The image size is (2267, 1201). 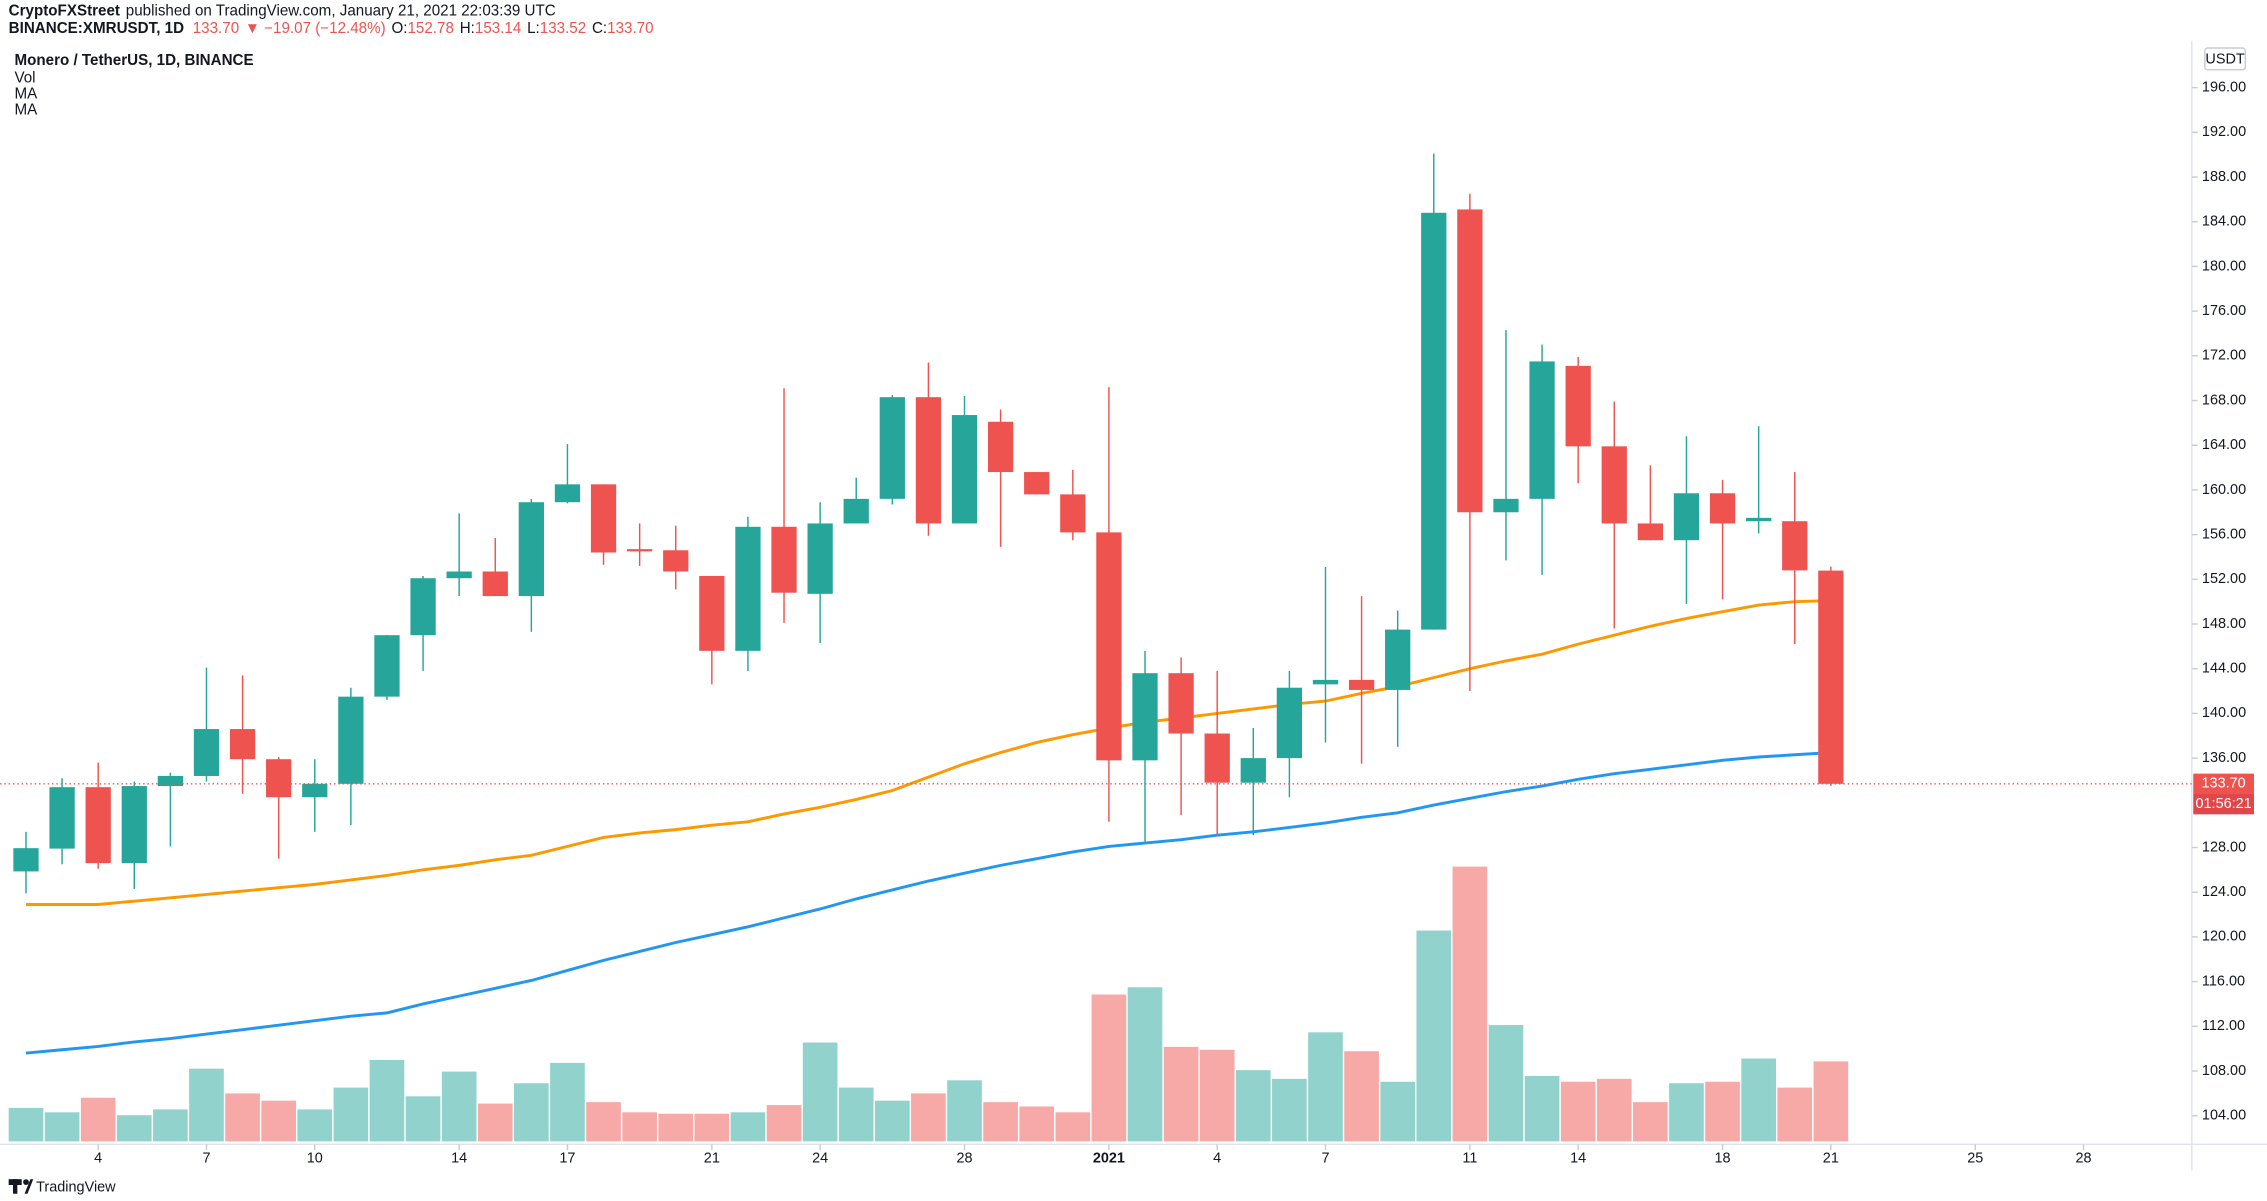 I want to click on x-tick-label: 7, so click(x=206, y=1159).